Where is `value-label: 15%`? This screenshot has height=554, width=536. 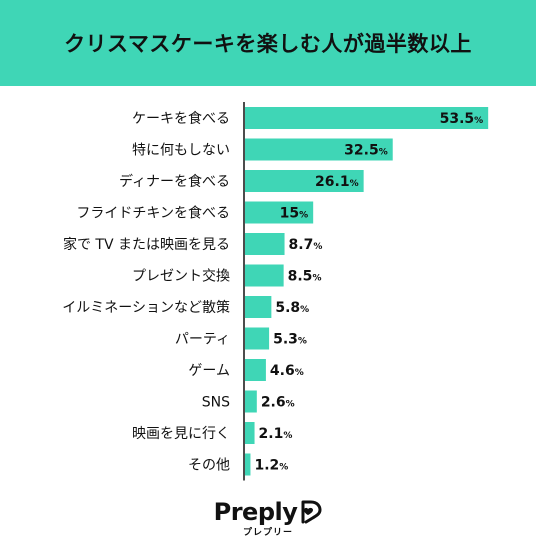
value-label: 15% is located at coordinates (294, 214).